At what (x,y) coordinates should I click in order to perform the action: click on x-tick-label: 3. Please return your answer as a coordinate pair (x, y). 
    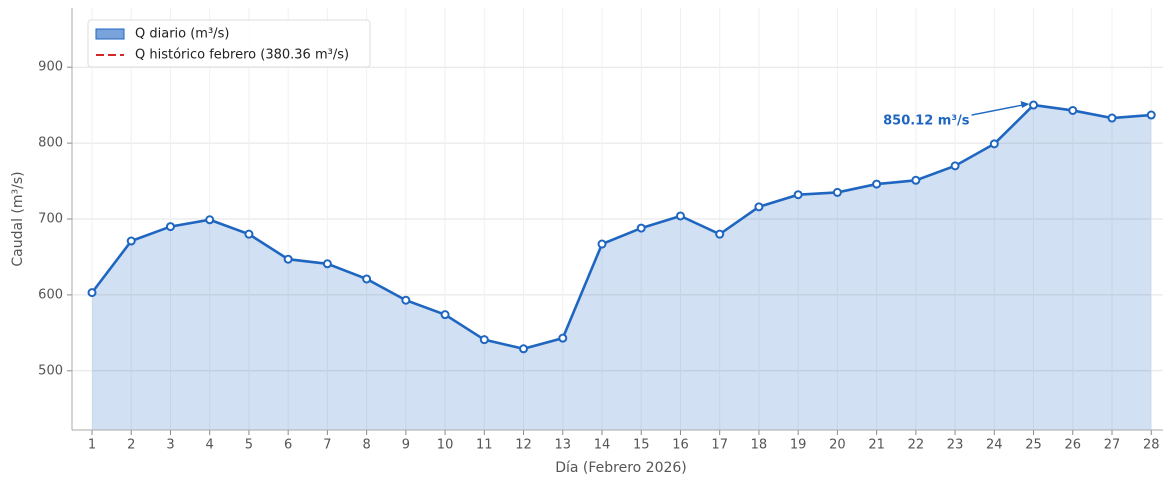
    Looking at the image, I should click on (170, 445).